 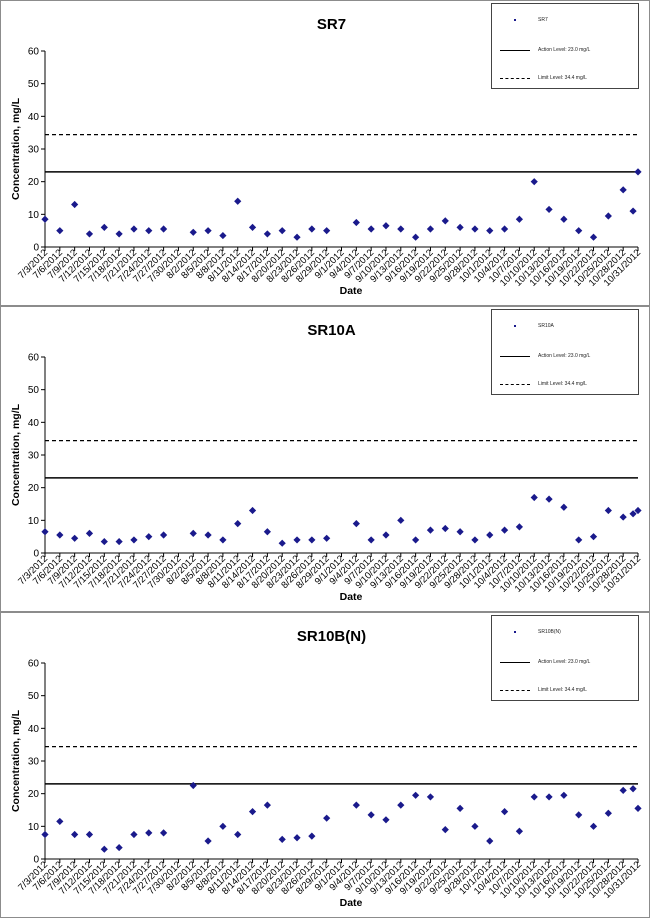 What do you see at coordinates (565, 357) in the screenshot?
I see `legend-entry: Action Level: 23.0 mg/L` at bounding box center [565, 357].